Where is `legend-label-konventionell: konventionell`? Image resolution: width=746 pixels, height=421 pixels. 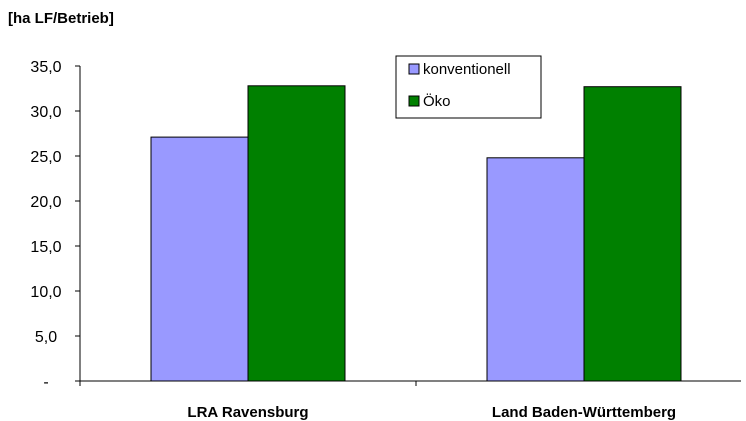
legend-label-konventionell: konventionell is located at coordinates (467, 69).